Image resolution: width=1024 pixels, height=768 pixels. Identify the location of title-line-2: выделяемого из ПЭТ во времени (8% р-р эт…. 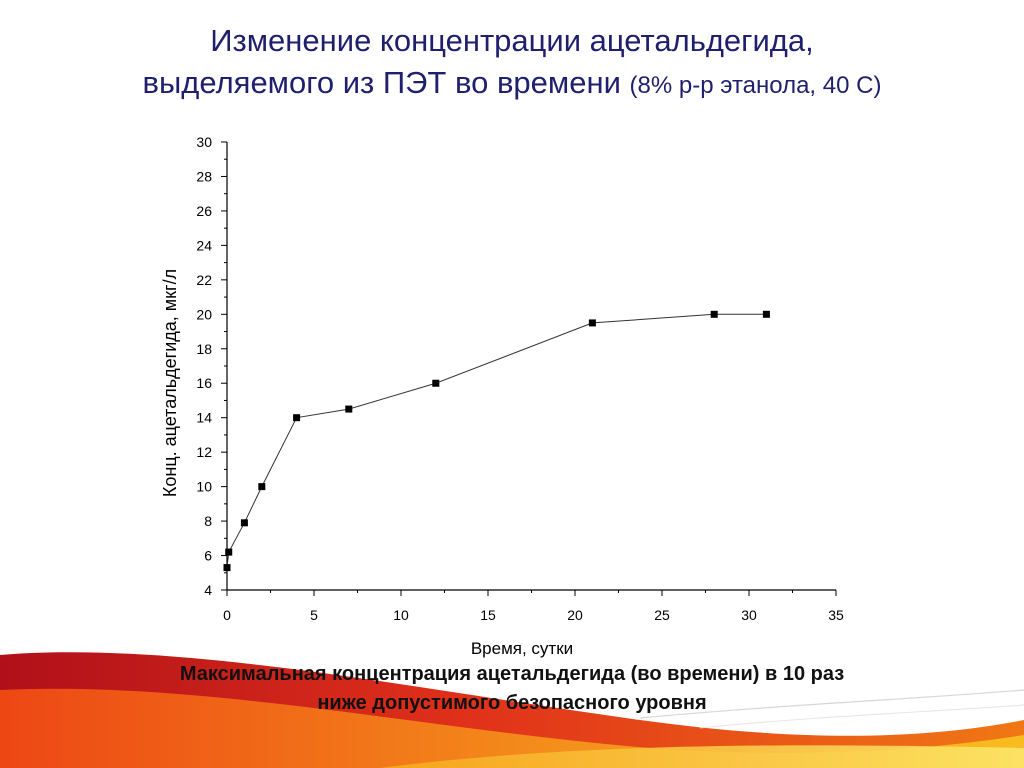
(512, 84).